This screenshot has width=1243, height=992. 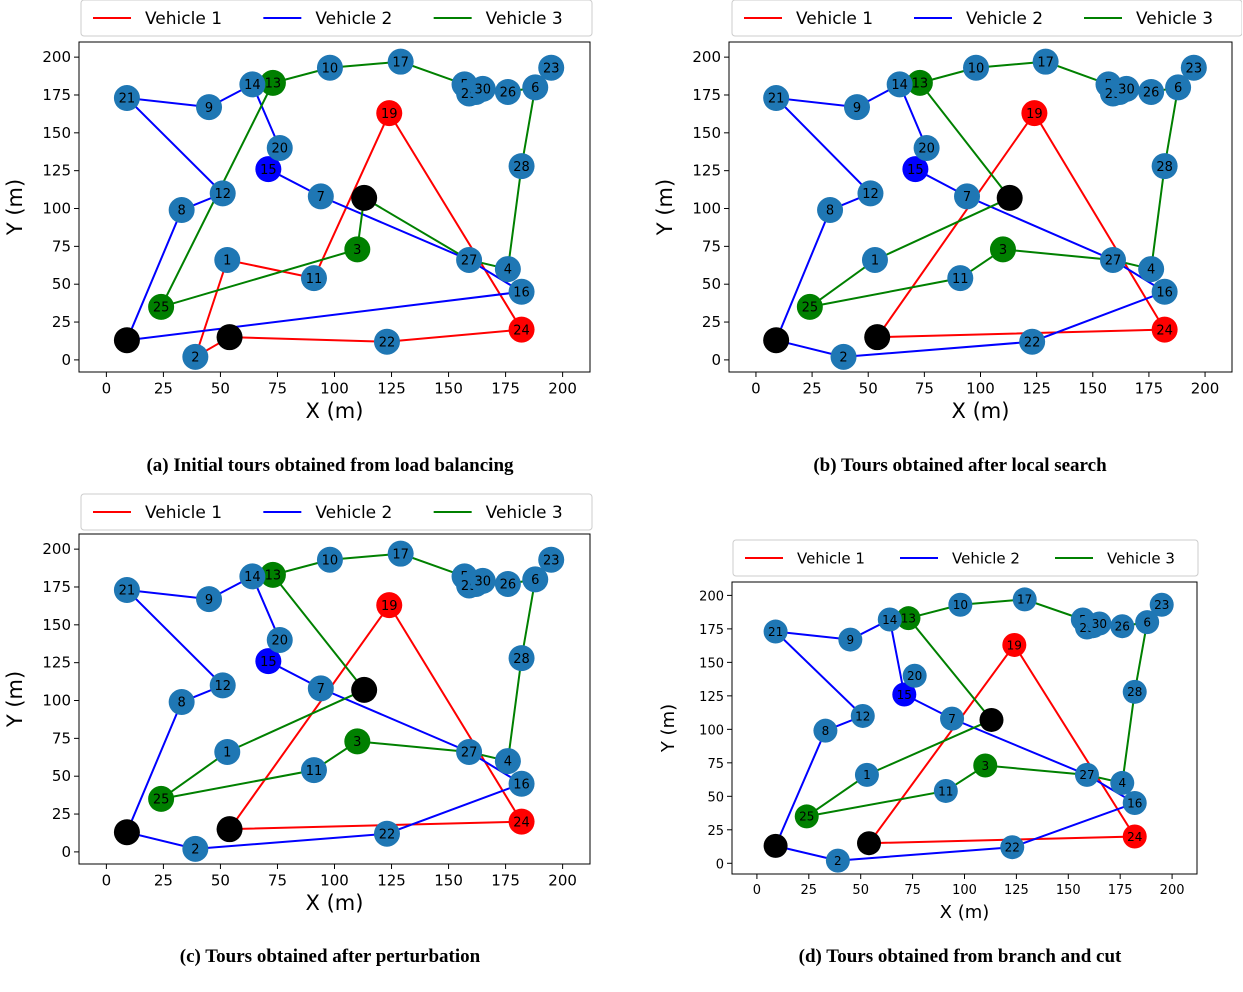 What do you see at coordinates (830, 211) in the screenshot?
I see `node-label: 8` at bounding box center [830, 211].